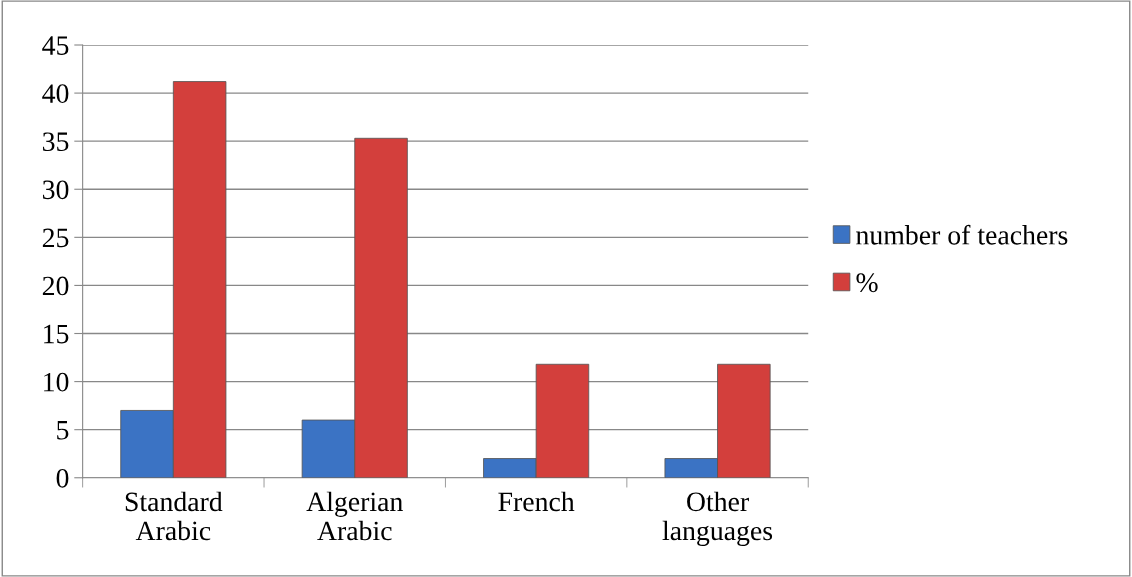  Describe the element at coordinates (62, 478) in the screenshot. I see `y-tick-label: 0` at that location.